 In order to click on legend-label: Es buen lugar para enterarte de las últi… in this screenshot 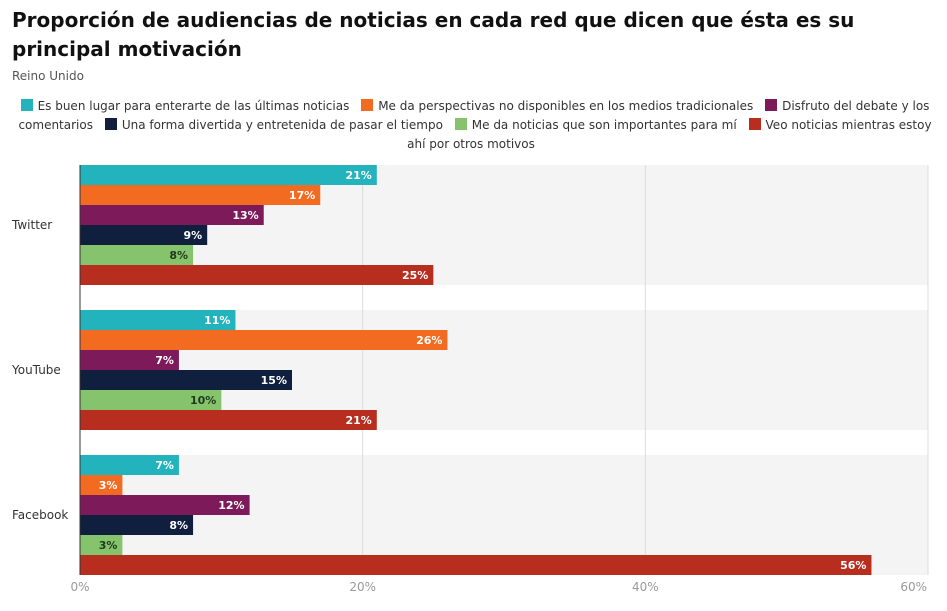, I will do `click(193, 106)`.